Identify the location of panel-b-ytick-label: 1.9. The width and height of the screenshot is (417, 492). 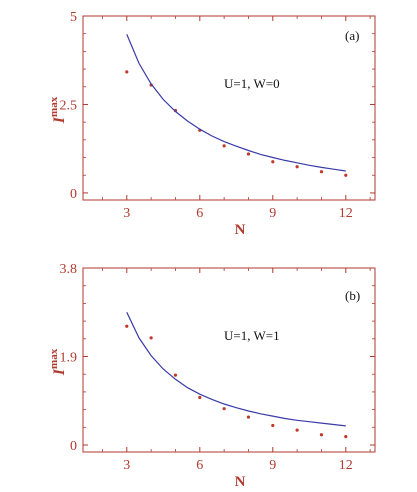
(69, 358).